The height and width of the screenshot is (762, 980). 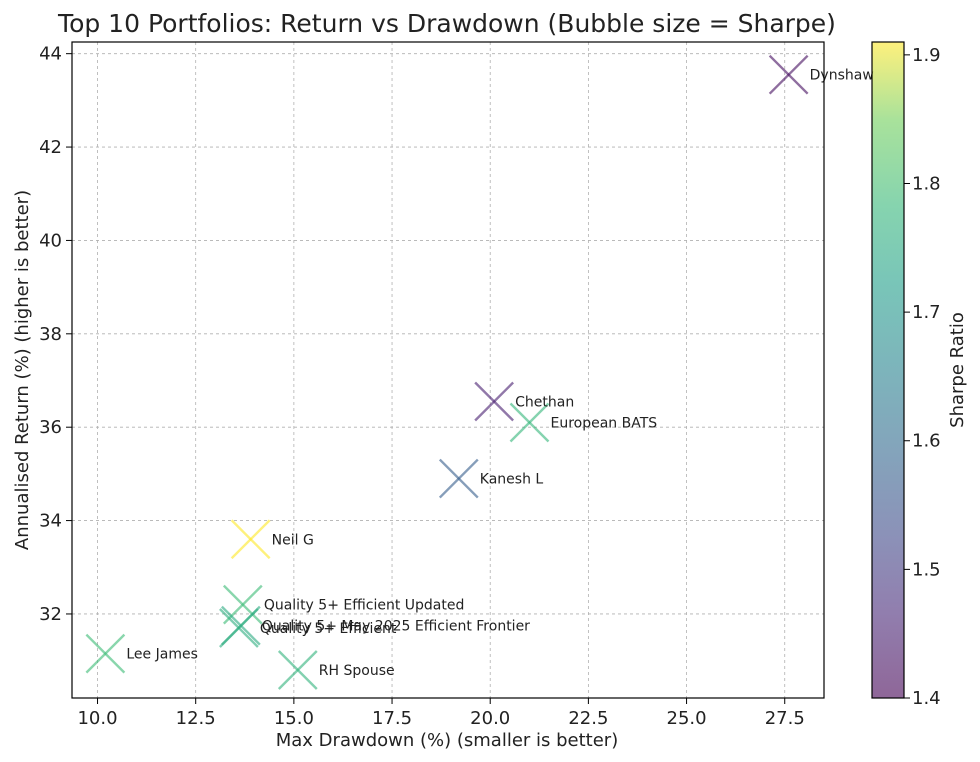 I want to click on colorbar-frame, so click(x=888, y=370).